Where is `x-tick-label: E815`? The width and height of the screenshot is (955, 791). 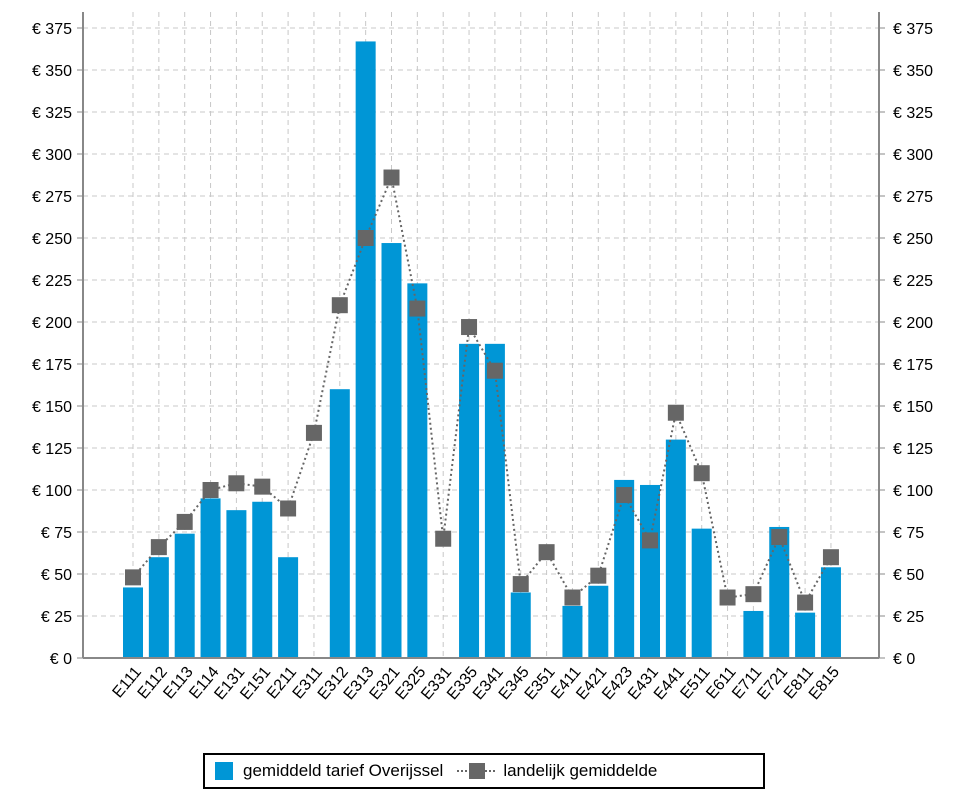 x-tick-label: E815 is located at coordinates (824, 684).